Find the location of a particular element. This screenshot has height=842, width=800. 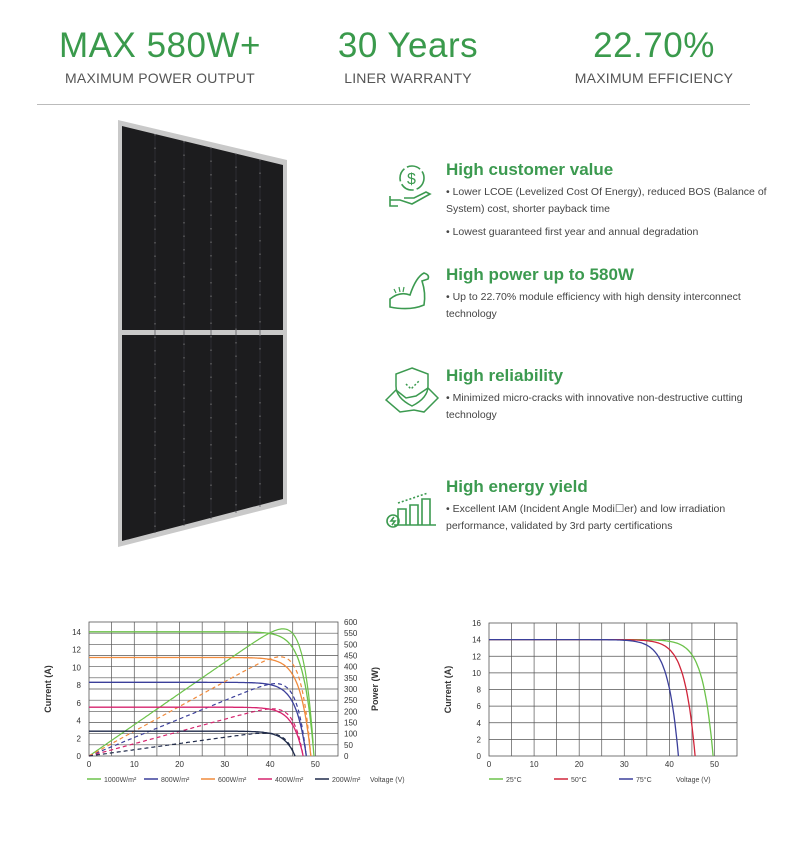

legend-label: 200W/m² is located at coordinates (346, 780).